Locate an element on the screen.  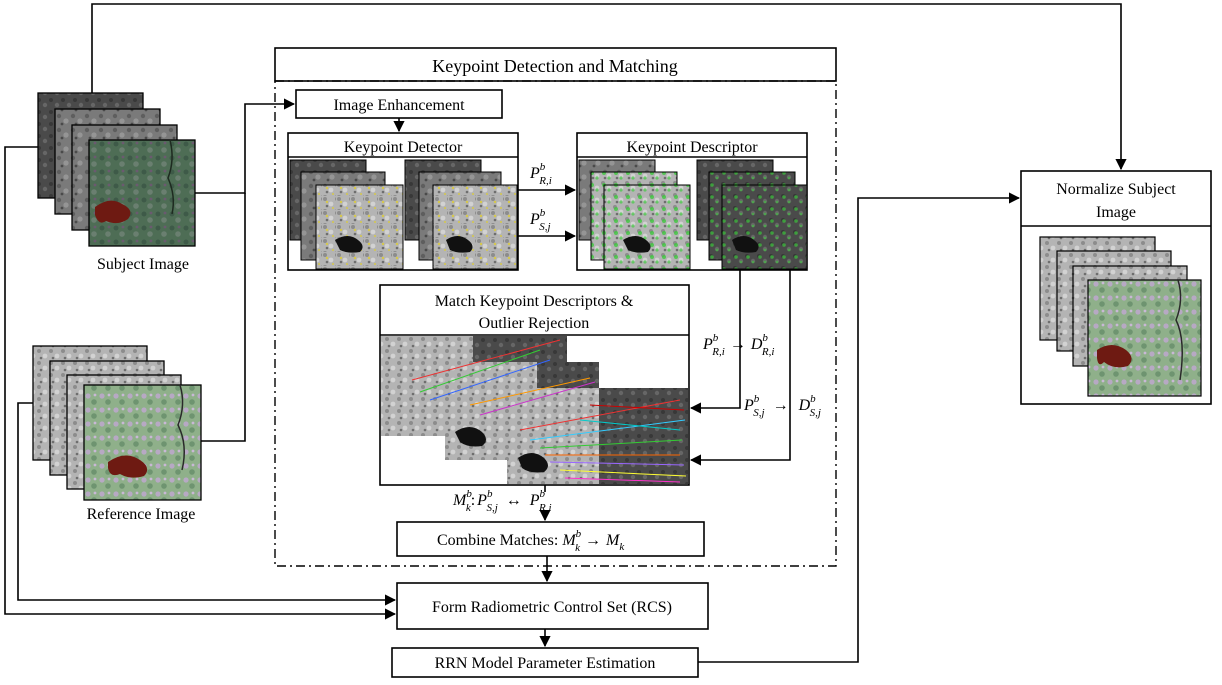
p-s-j-to-d-s-j-label: Pb S,j → Db S,j is located at coordinates (782, 406).